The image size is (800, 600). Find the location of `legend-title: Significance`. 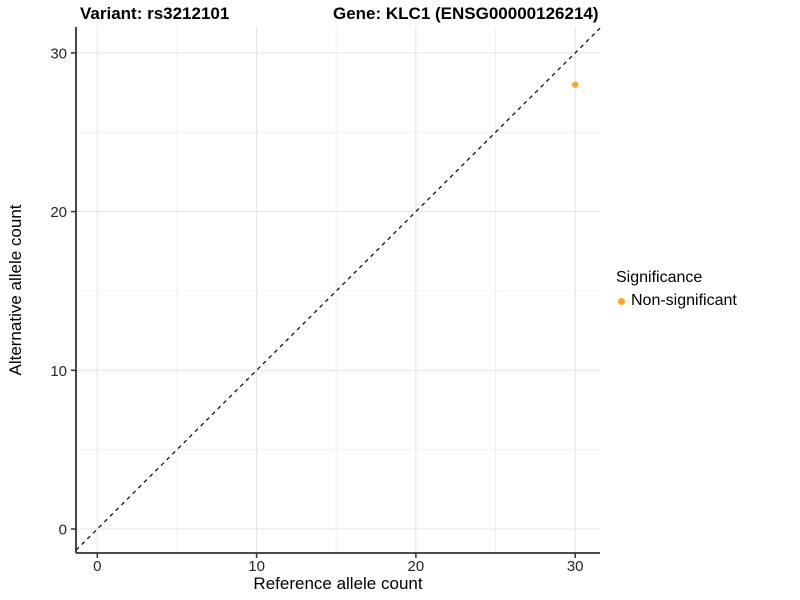

legend-title: Significance is located at coordinates (659, 277).